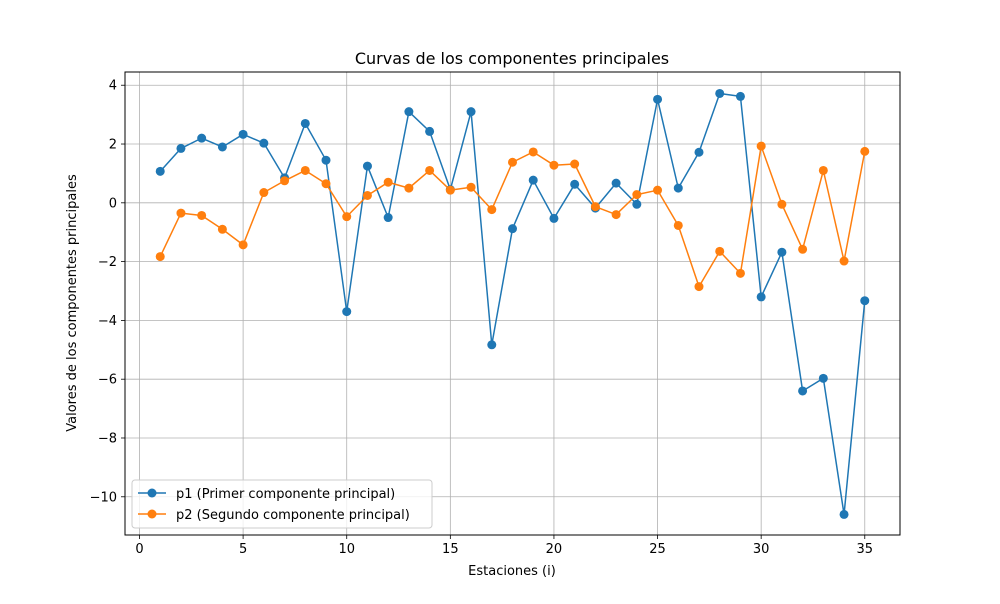  Describe the element at coordinates (450, 549) in the screenshot. I see `x-tick-label: 15` at that location.